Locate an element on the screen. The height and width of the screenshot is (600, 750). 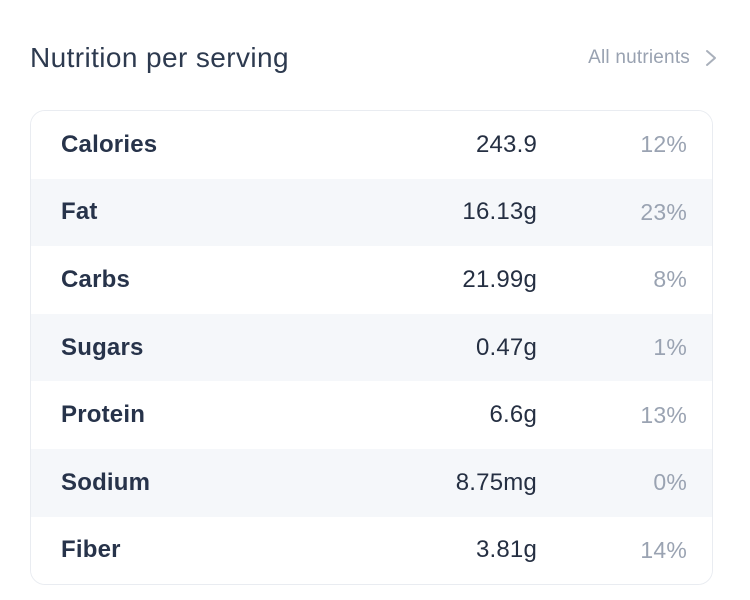
nutrient-value: 6.6g is located at coordinates (513, 415).